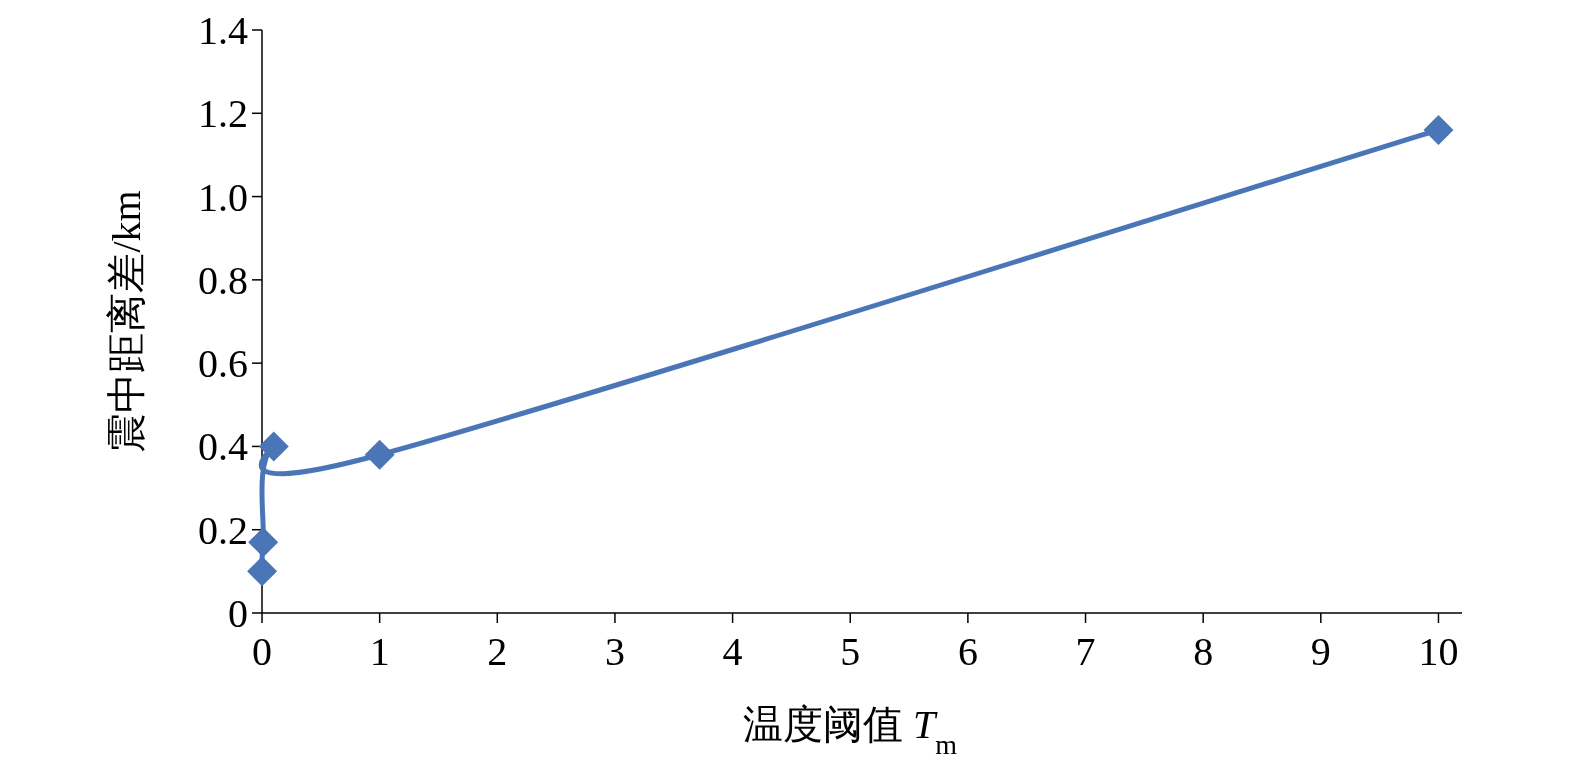 Image resolution: width=1575 pixels, height=766 pixels. I want to click on x-tick-label: 4, so click(732, 651).